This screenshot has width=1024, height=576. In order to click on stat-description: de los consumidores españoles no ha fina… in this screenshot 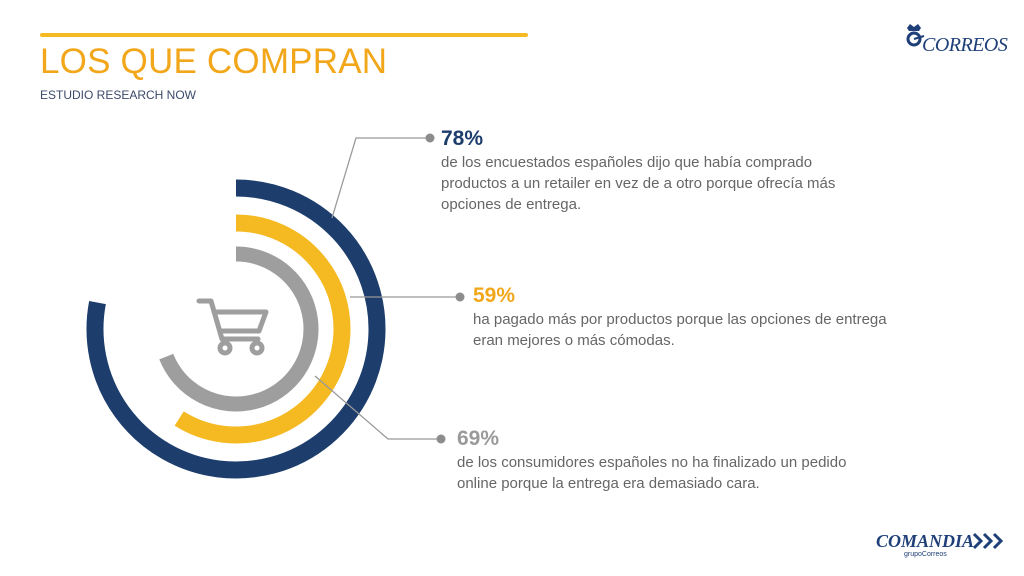, I will do `click(652, 473)`.